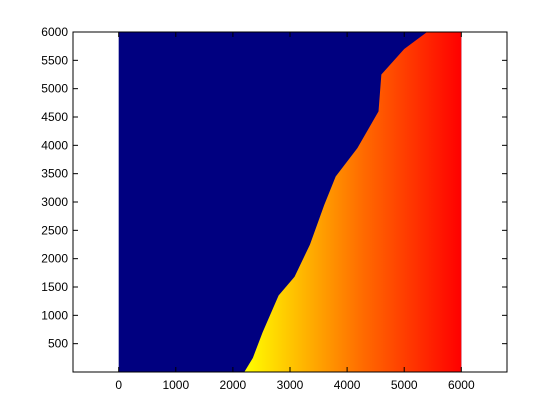 The width and height of the screenshot is (560, 420). I want to click on y-tick-label: 5000, so click(54, 89).